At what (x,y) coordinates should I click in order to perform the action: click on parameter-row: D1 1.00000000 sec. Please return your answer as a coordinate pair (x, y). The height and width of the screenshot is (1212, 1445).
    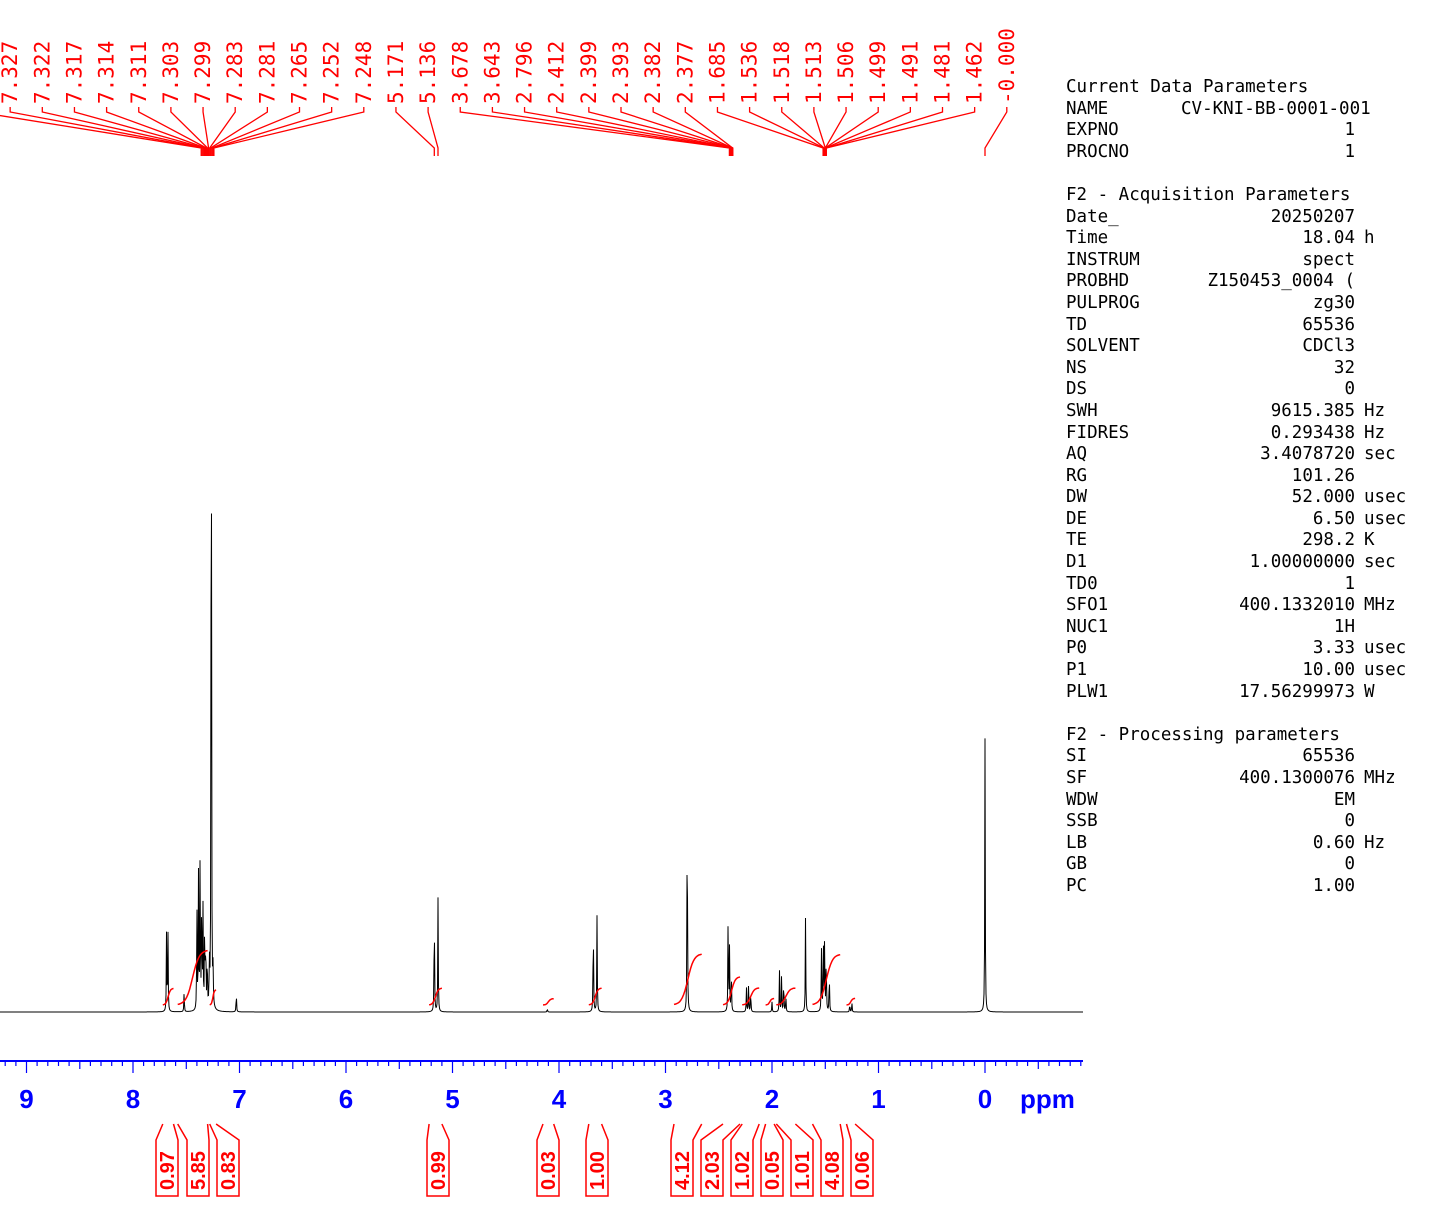
    Looking at the image, I should click on (1251, 563).